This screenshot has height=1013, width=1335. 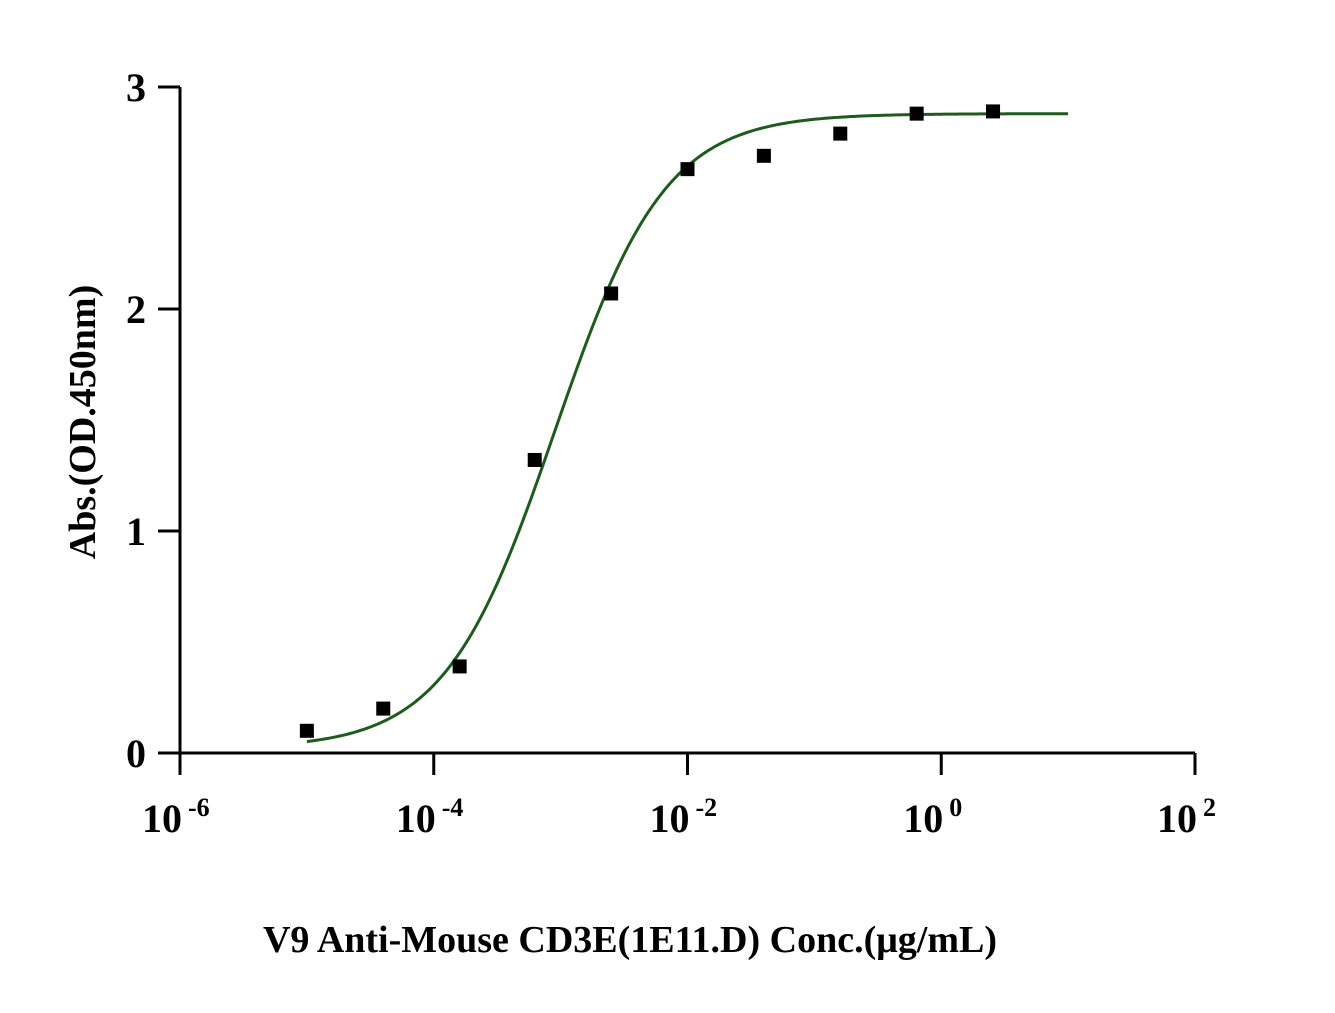 What do you see at coordinates (136, 87) in the screenshot?
I see `y-tick-label: 3` at bounding box center [136, 87].